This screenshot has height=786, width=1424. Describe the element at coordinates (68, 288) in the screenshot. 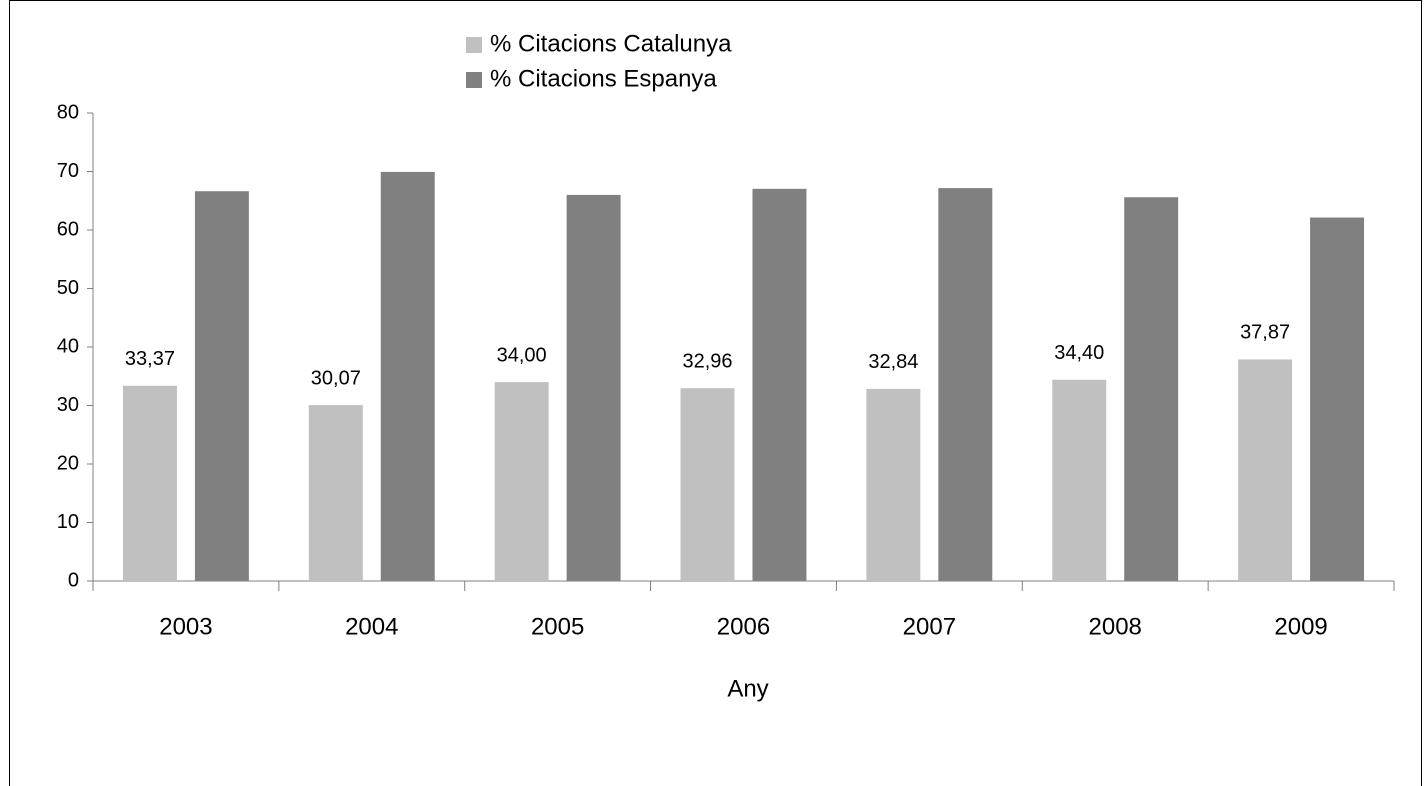

I see `y-tick-label: 50` at that location.